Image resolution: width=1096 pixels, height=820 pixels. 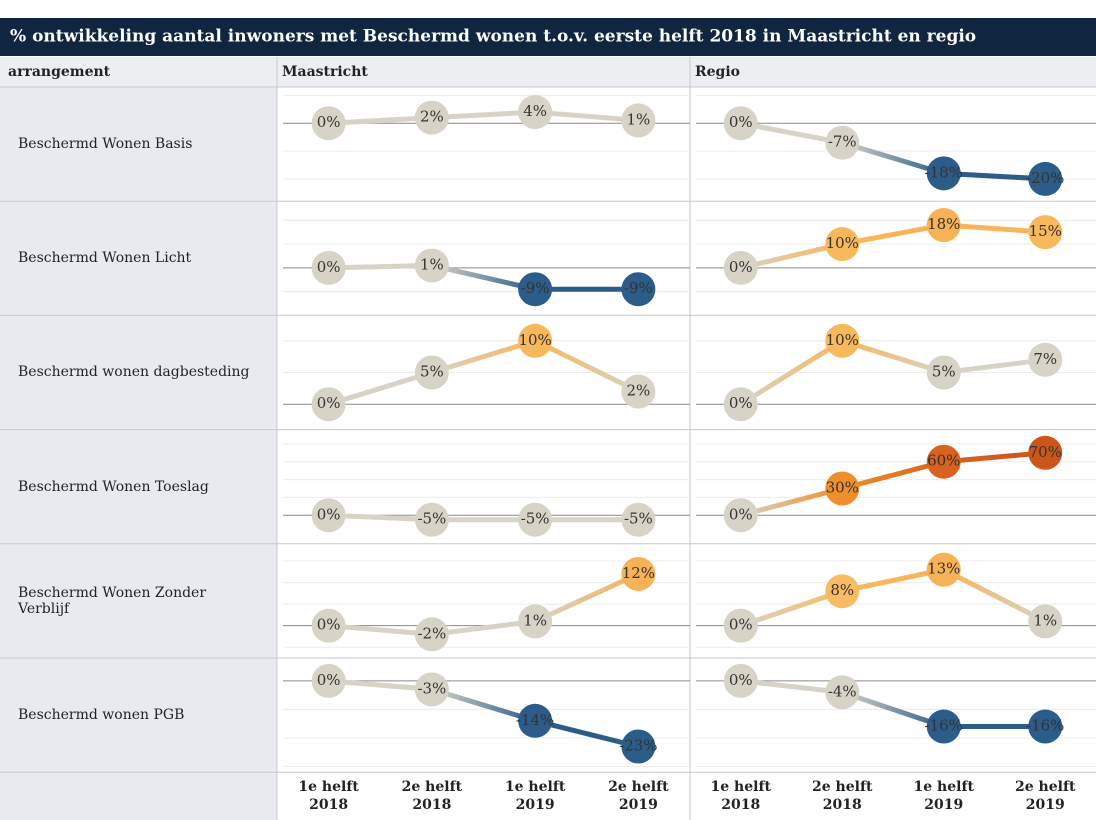 What do you see at coordinates (638, 573) in the screenshot?
I see `data-label: 12%` at bounding box center [638, 573].